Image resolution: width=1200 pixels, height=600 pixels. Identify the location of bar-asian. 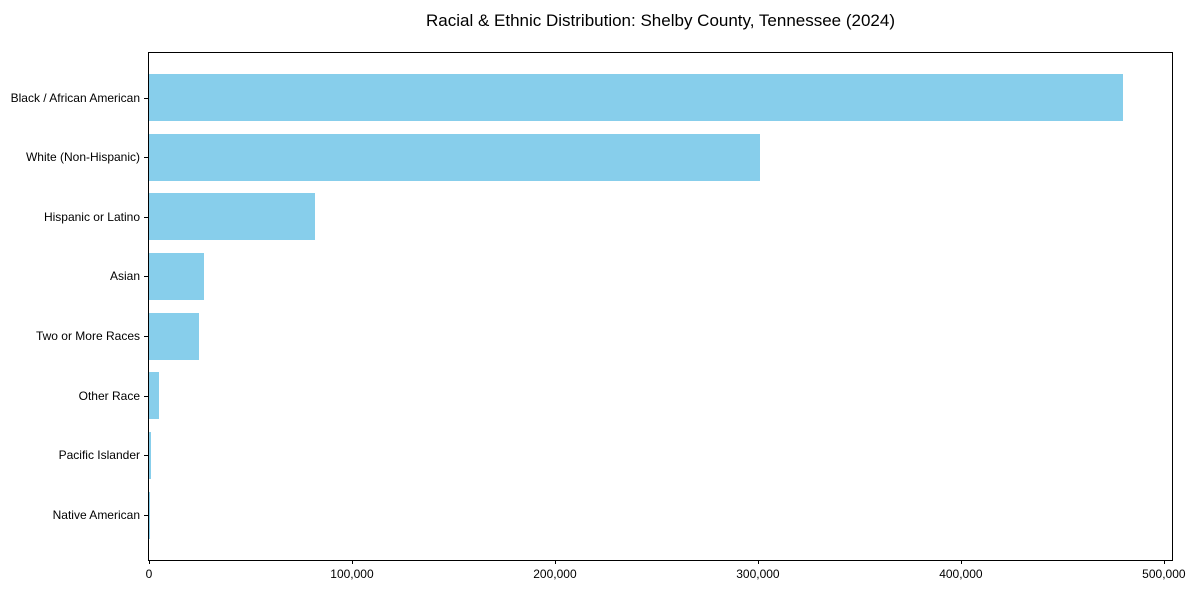
(176, 276).